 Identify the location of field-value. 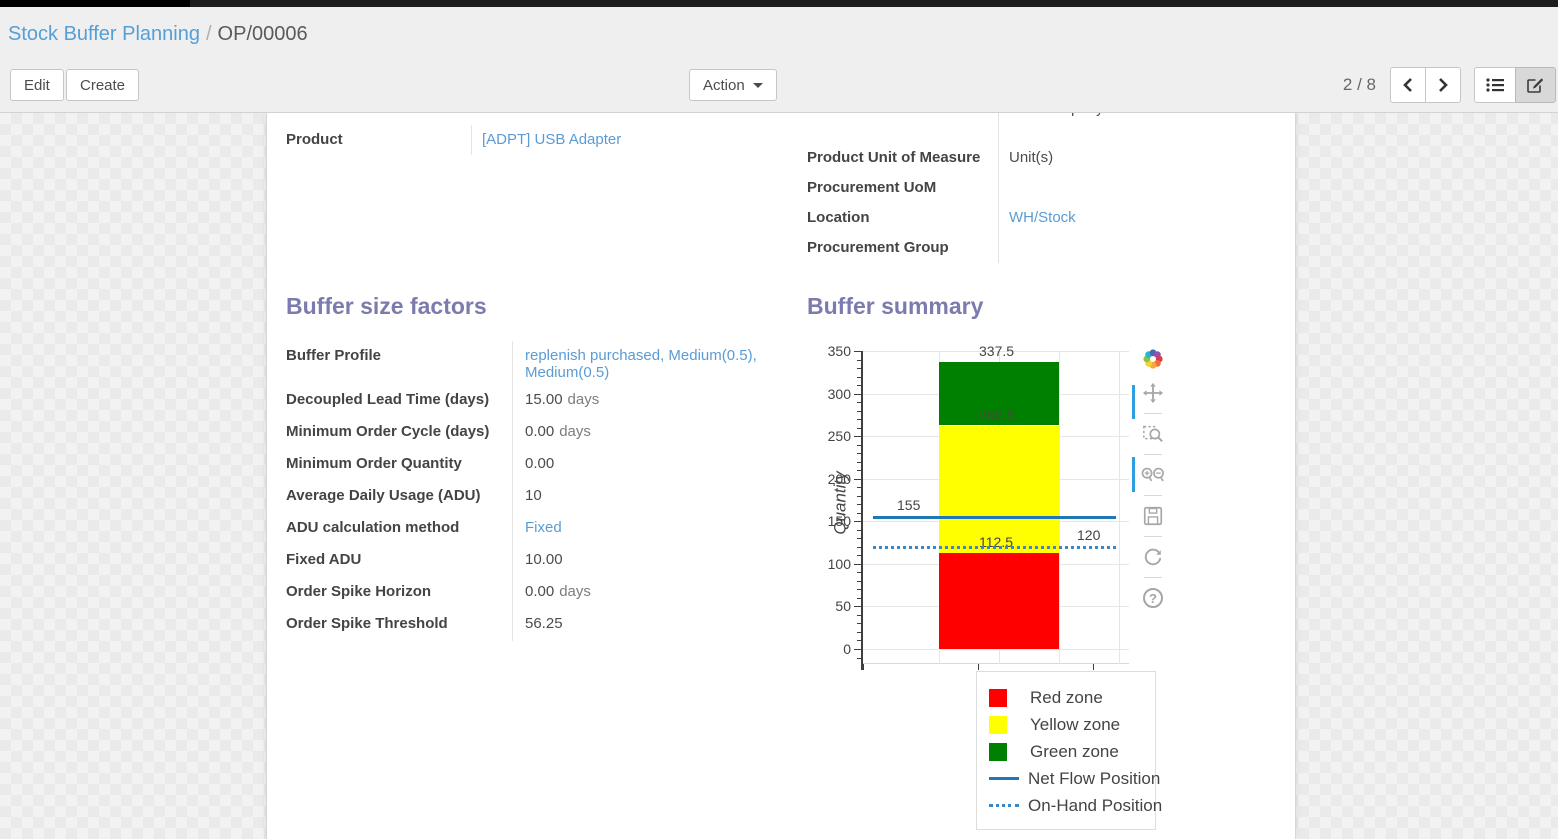
(1133, 188).